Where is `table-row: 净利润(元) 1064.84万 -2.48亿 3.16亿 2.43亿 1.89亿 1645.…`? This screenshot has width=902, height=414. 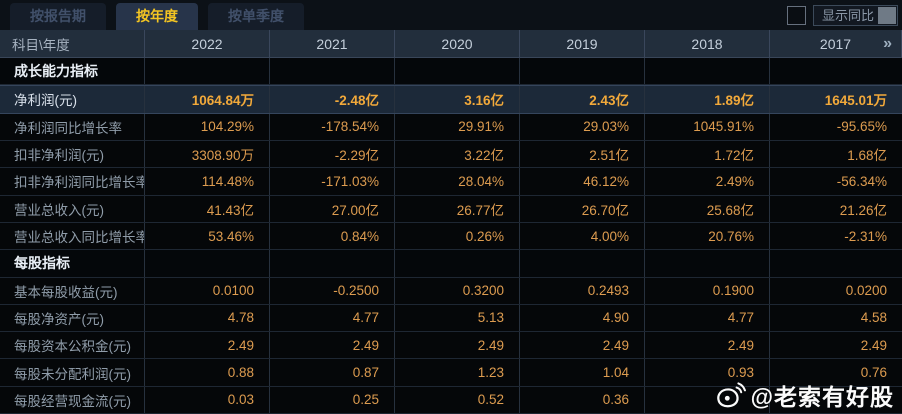
table-row: 净利润(元) 1064.84万 -2.48亿 3.16亿 2.43亿 1.89亿 1645.… is located at coordinates (451, 99).